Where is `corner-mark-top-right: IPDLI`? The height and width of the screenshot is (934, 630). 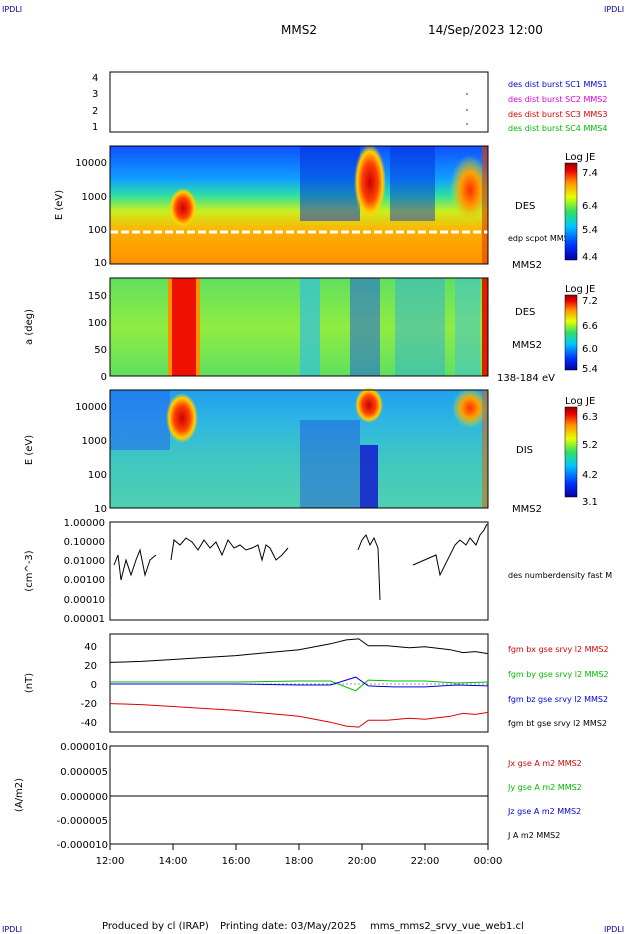 corner-mark-top-right: IPDLI is located at coordinates (614, 9).